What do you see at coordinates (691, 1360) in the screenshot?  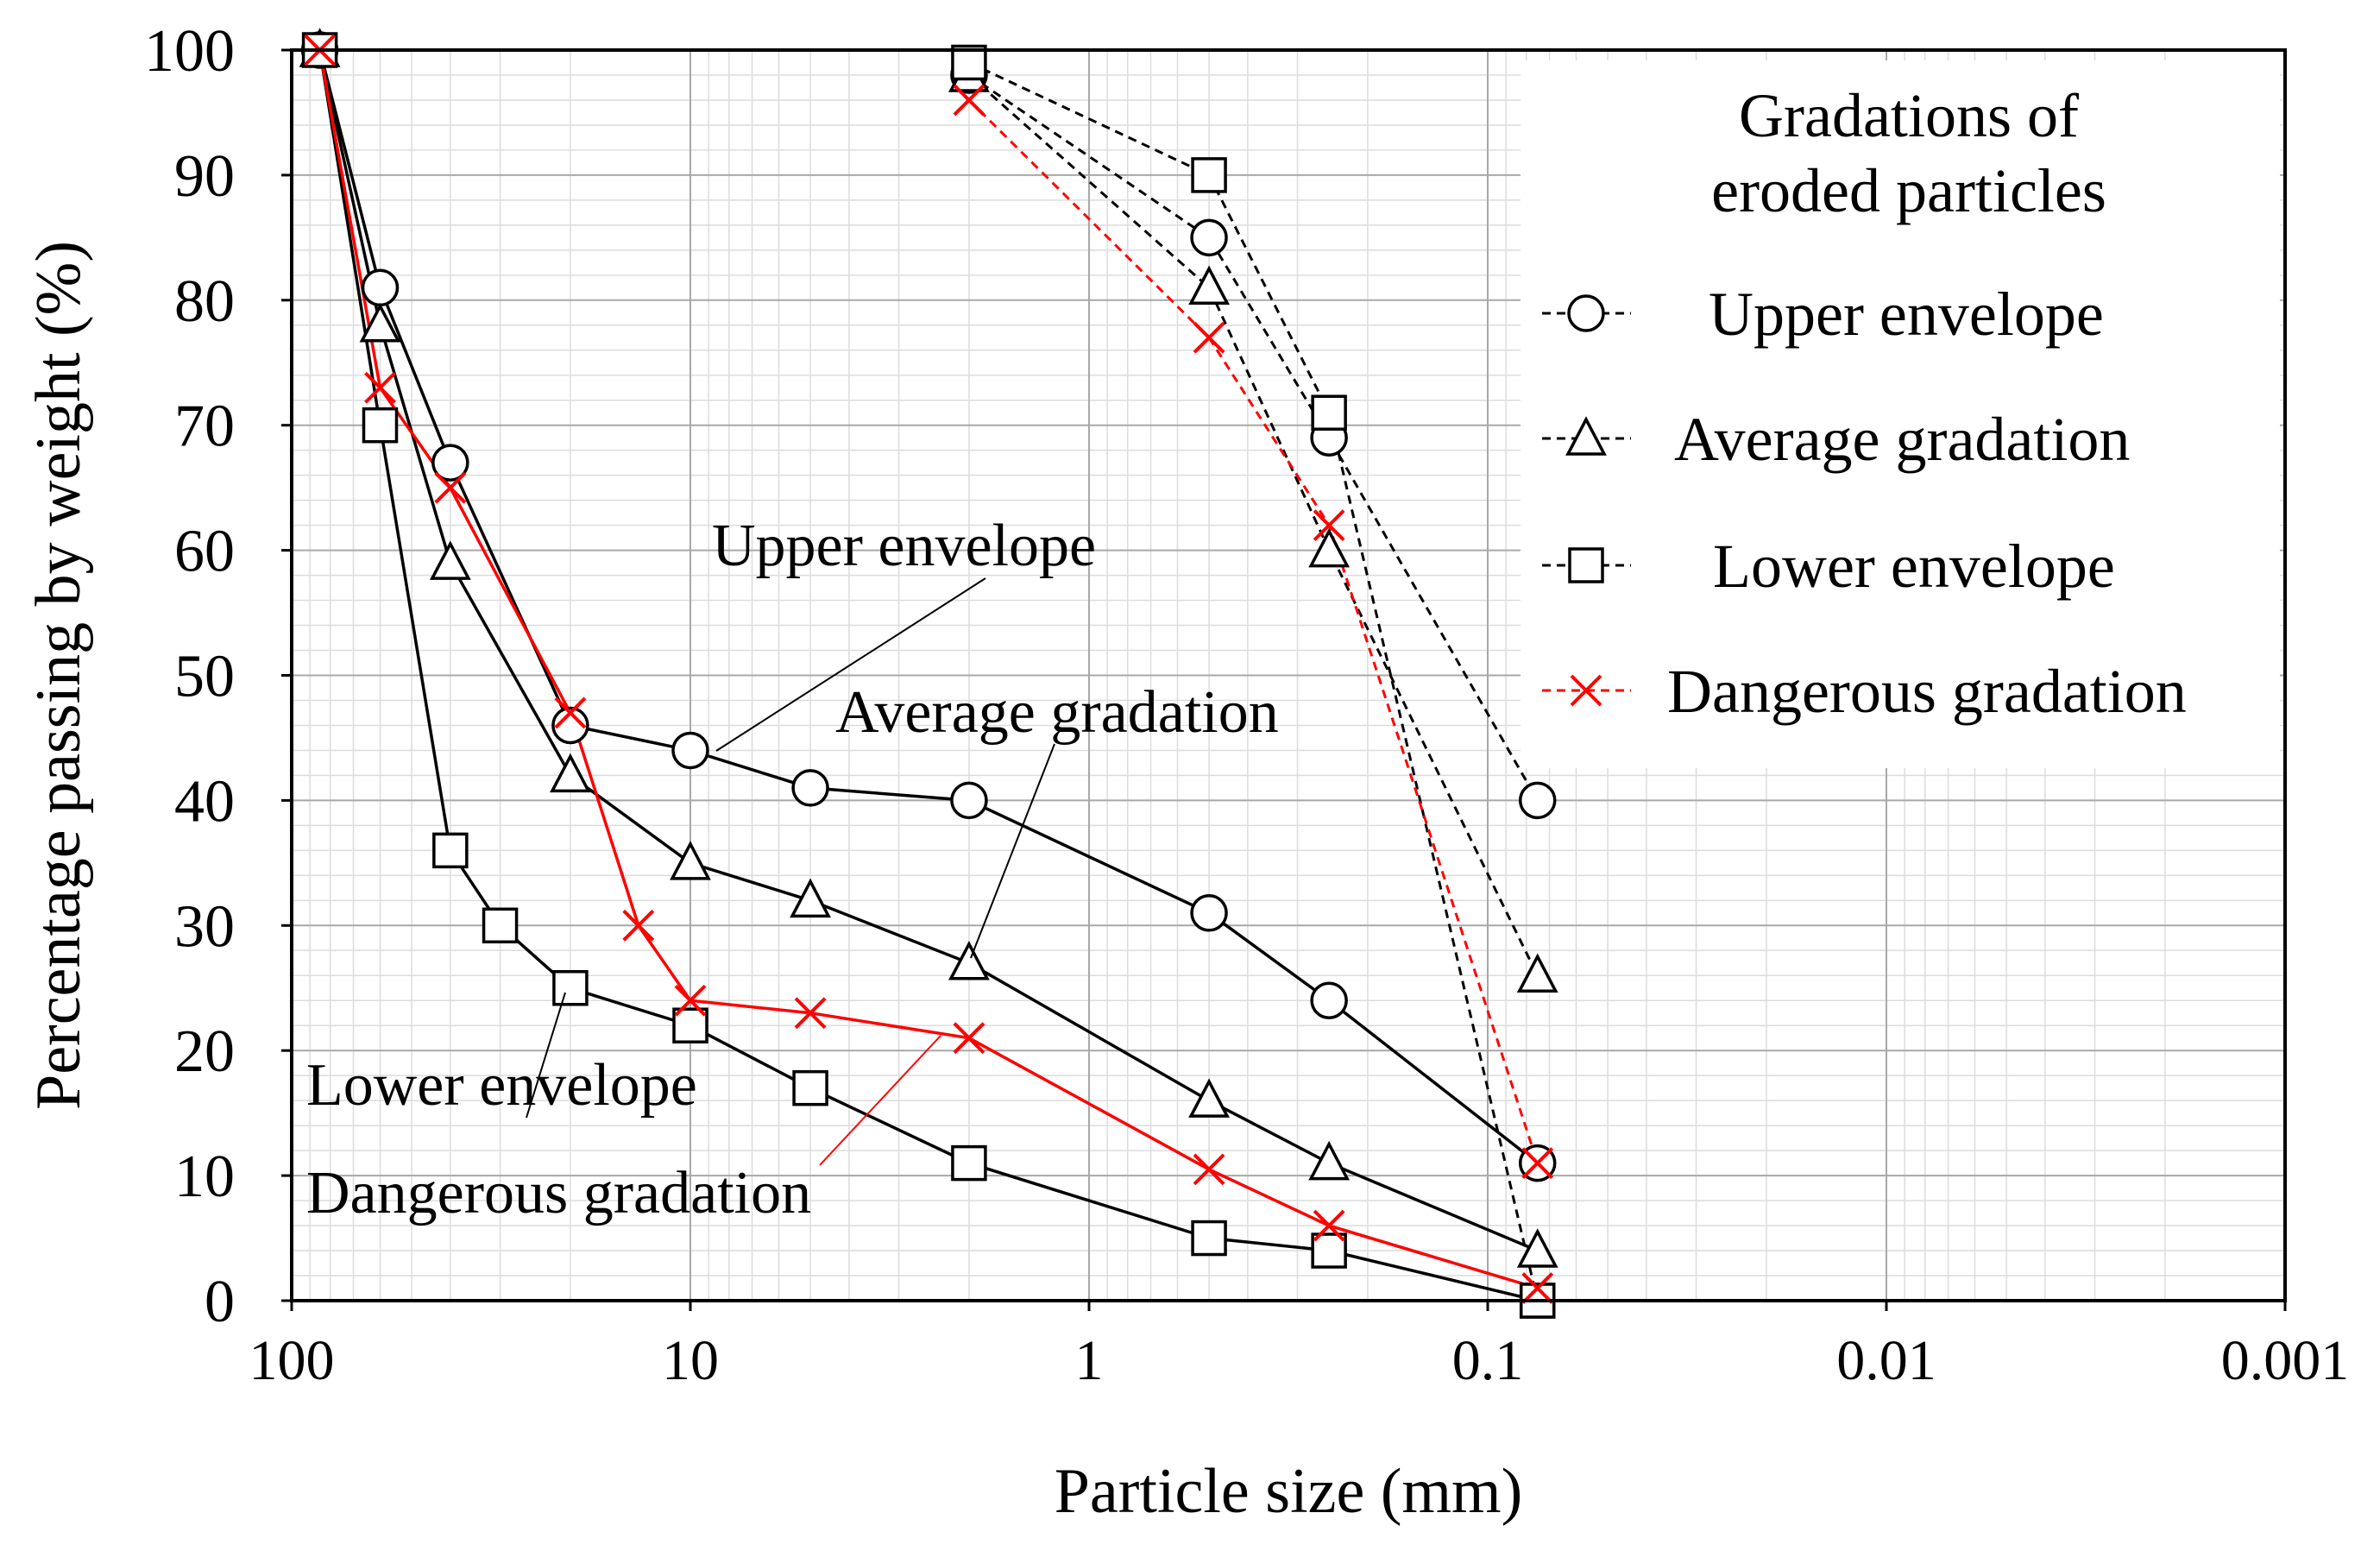 I see `x-tick-label: 10` at bounding box center [691, 1360].